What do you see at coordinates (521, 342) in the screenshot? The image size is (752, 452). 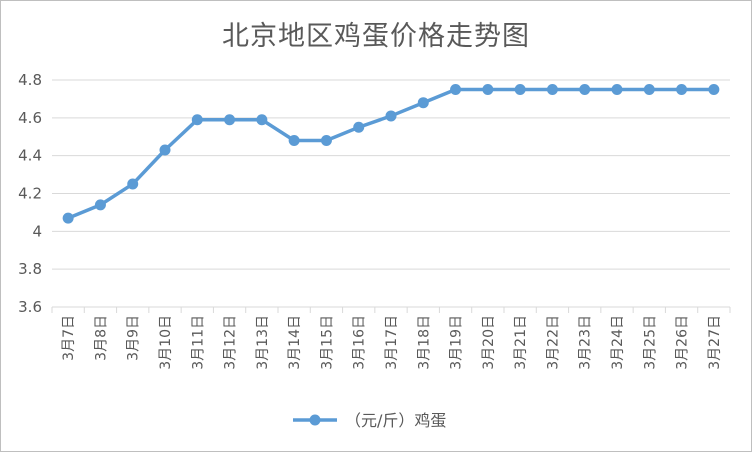 I see `x-tick-label: 3月21日` at bounding box center [521, 342].